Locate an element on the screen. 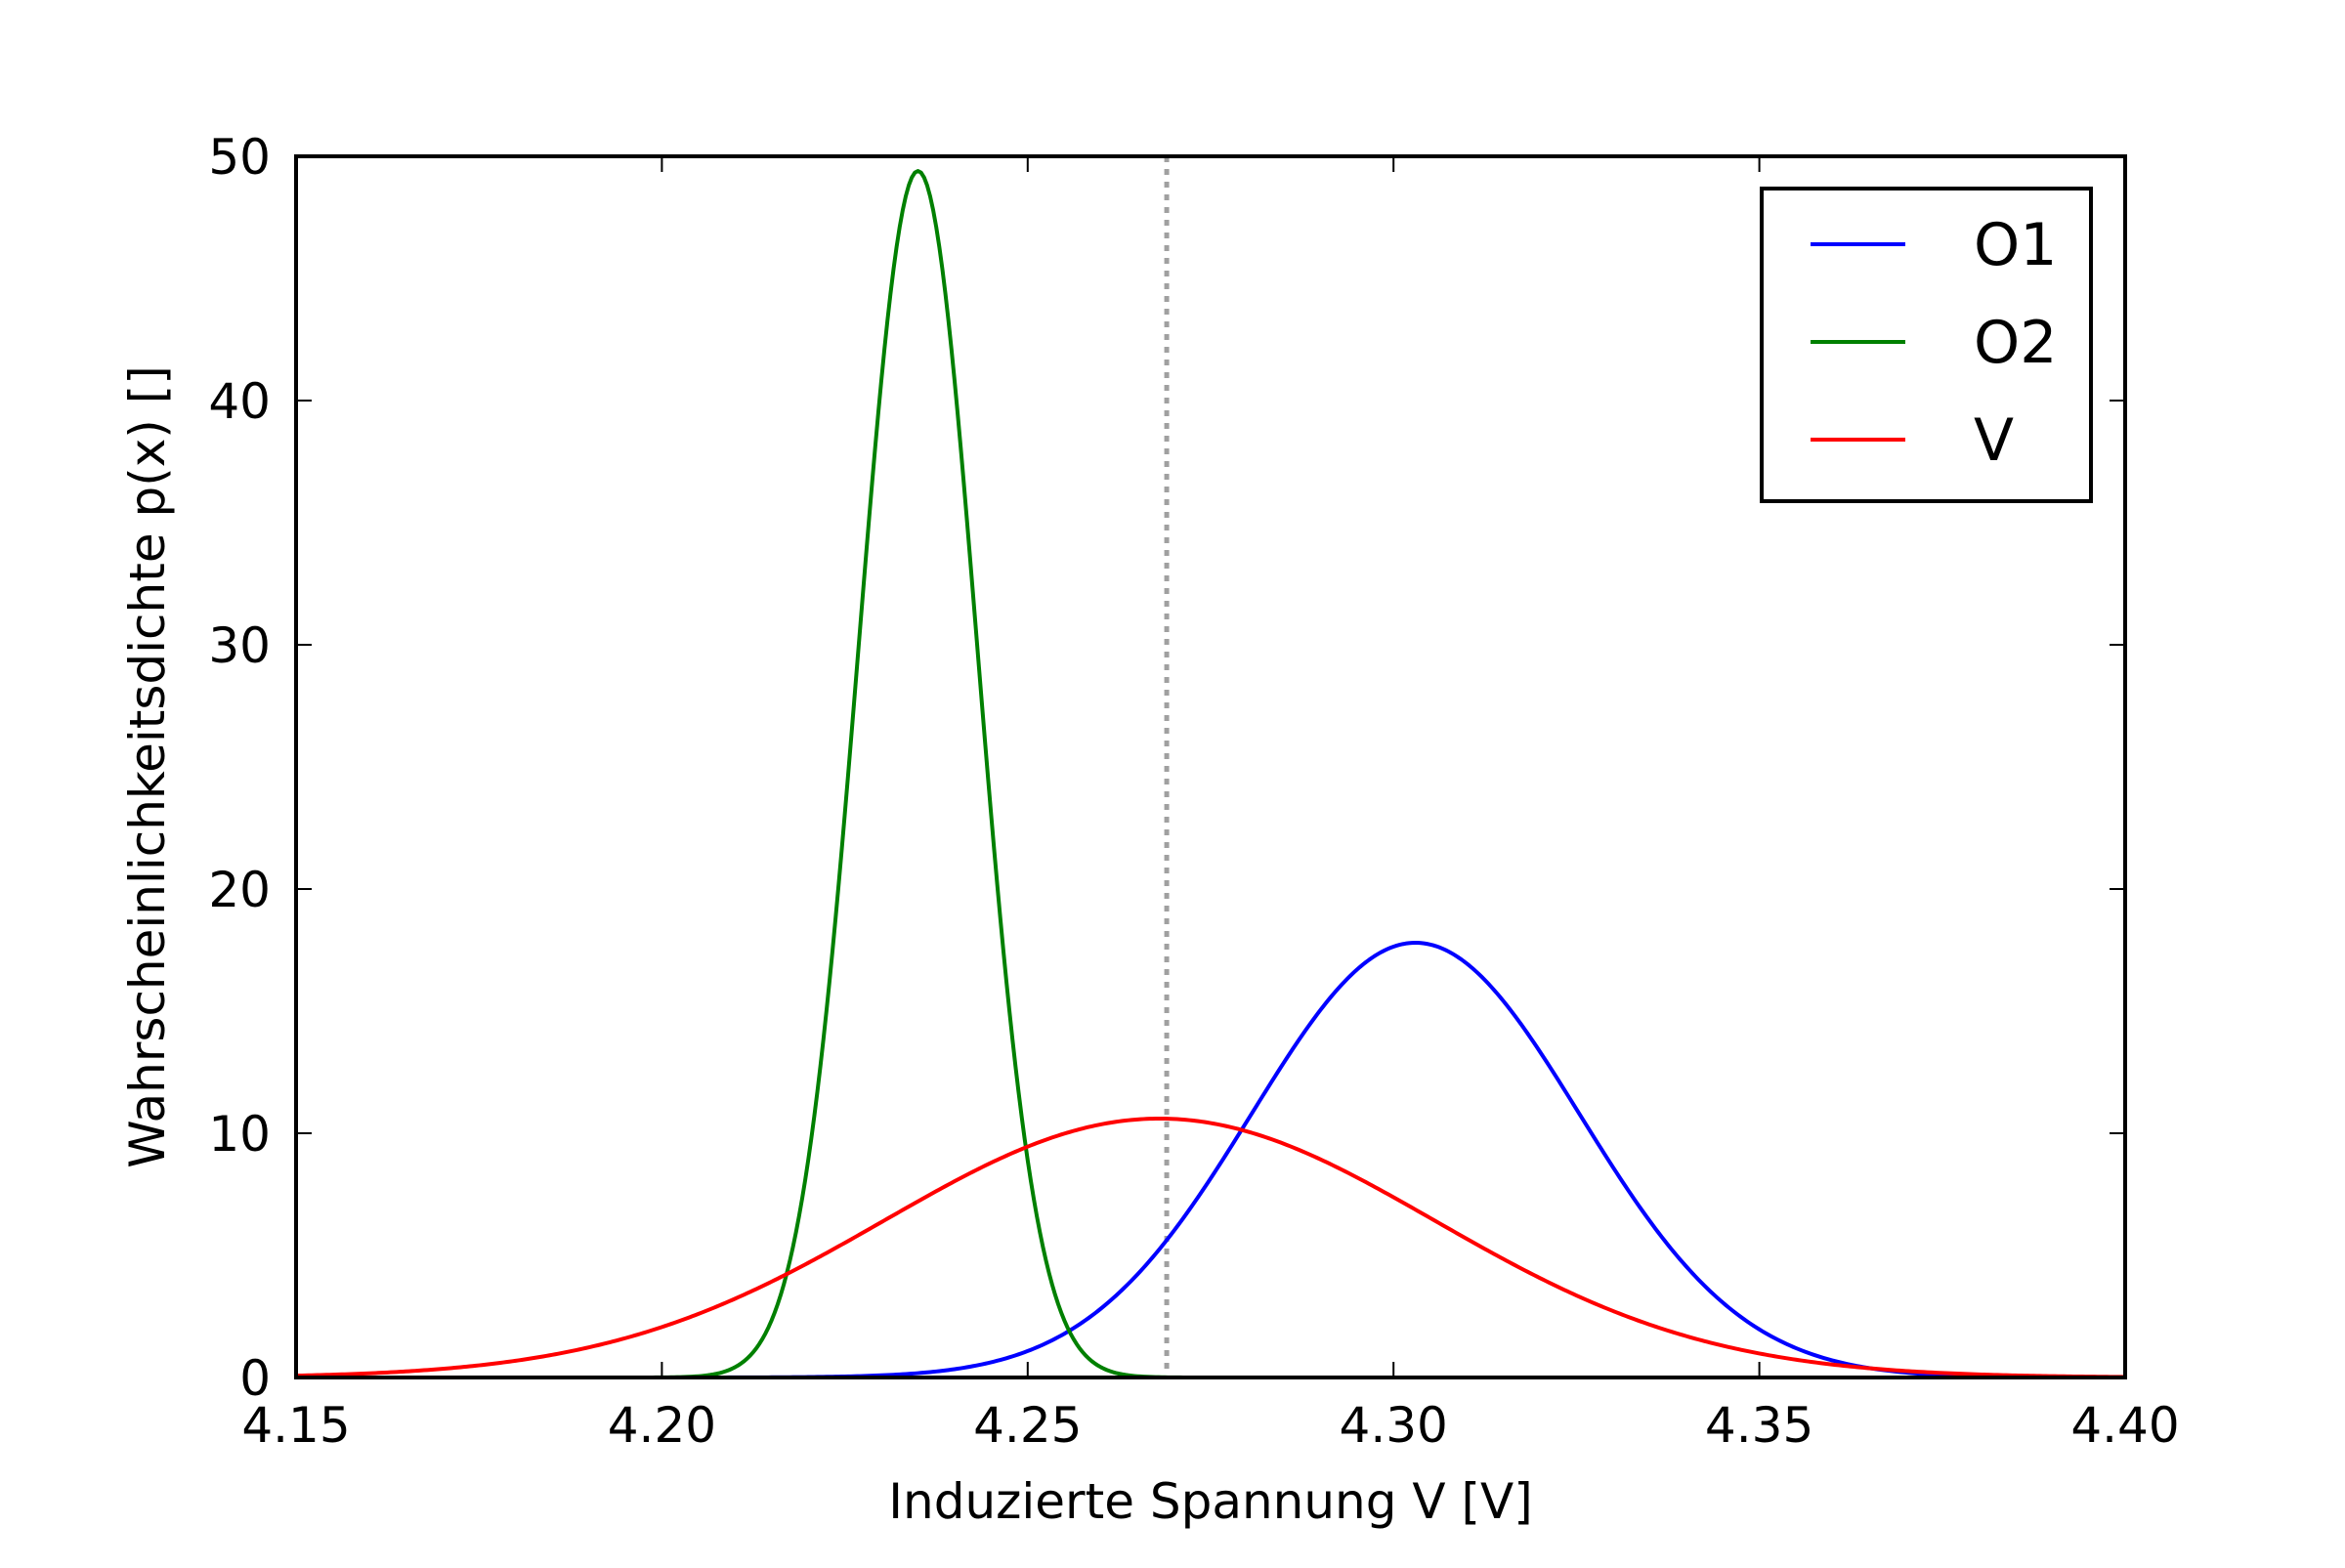 This screenshot has width=2345, height=1568. x-tick-label: 4.20 is located at coordinates (662, 1425).